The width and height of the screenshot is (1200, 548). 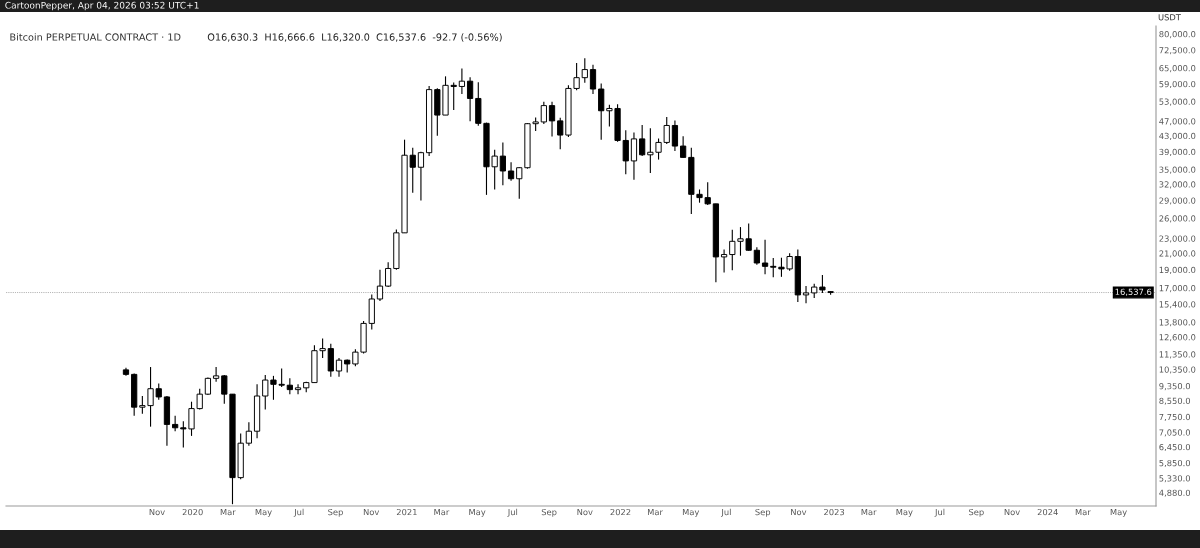 What do you see at coordinates (1169, 17) in the screenshot?
I see `y-axis-title: USDT` at bounding box center [1169, 17].